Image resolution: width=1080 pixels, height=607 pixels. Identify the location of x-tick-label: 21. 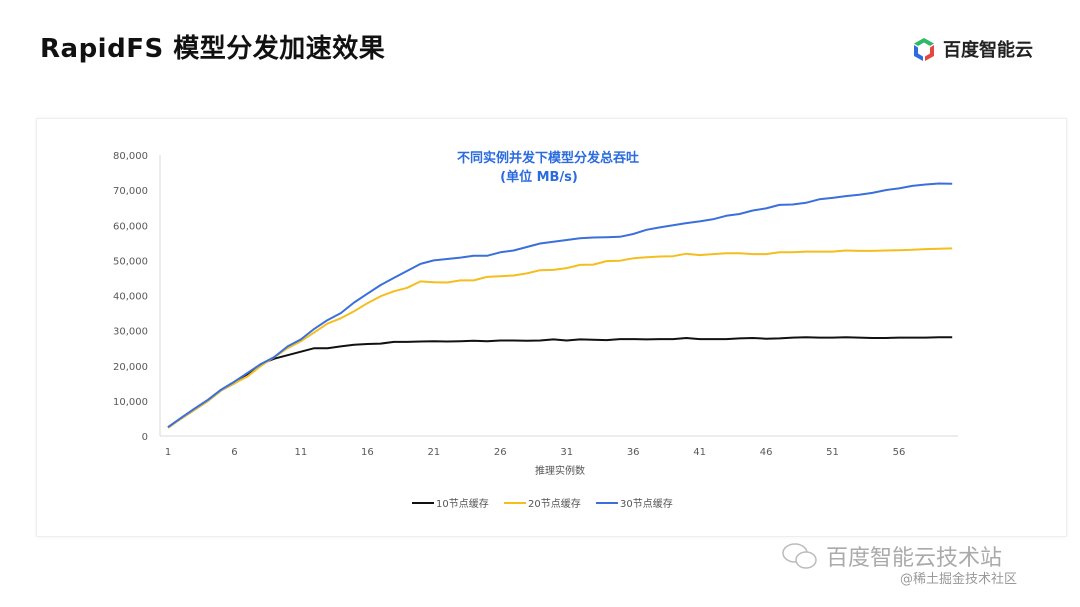
(433, 452).